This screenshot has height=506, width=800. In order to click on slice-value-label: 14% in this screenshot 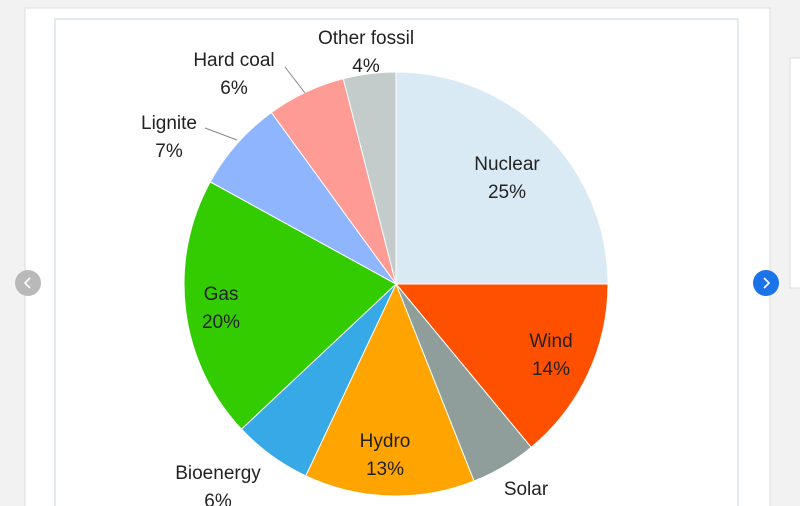, I will do `click(551, 369)`.